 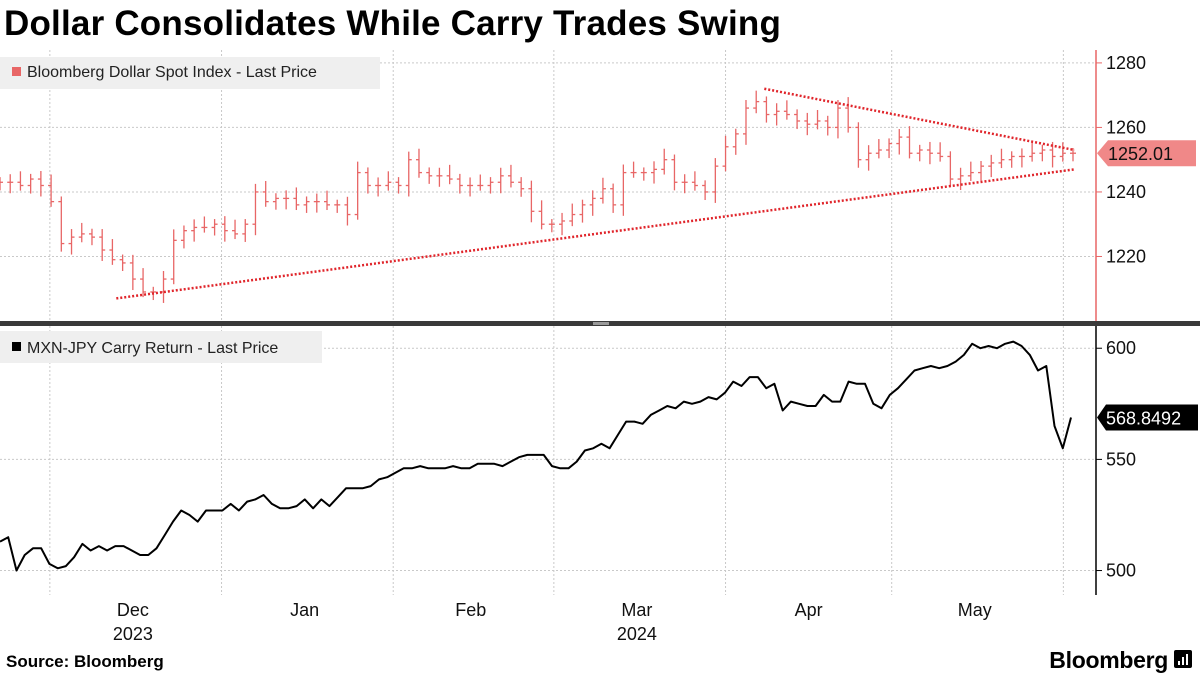 I want to click on bottom-legend-swatch, so click(x=16, y=346).